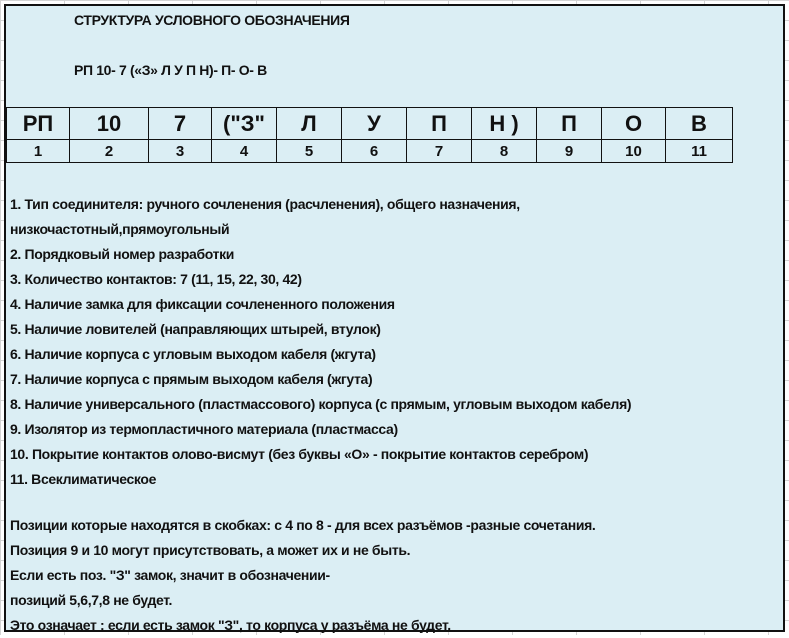  Describe the element at coordinates (699, 151) in the screenshot. I see `position-cell: 11` at that location.